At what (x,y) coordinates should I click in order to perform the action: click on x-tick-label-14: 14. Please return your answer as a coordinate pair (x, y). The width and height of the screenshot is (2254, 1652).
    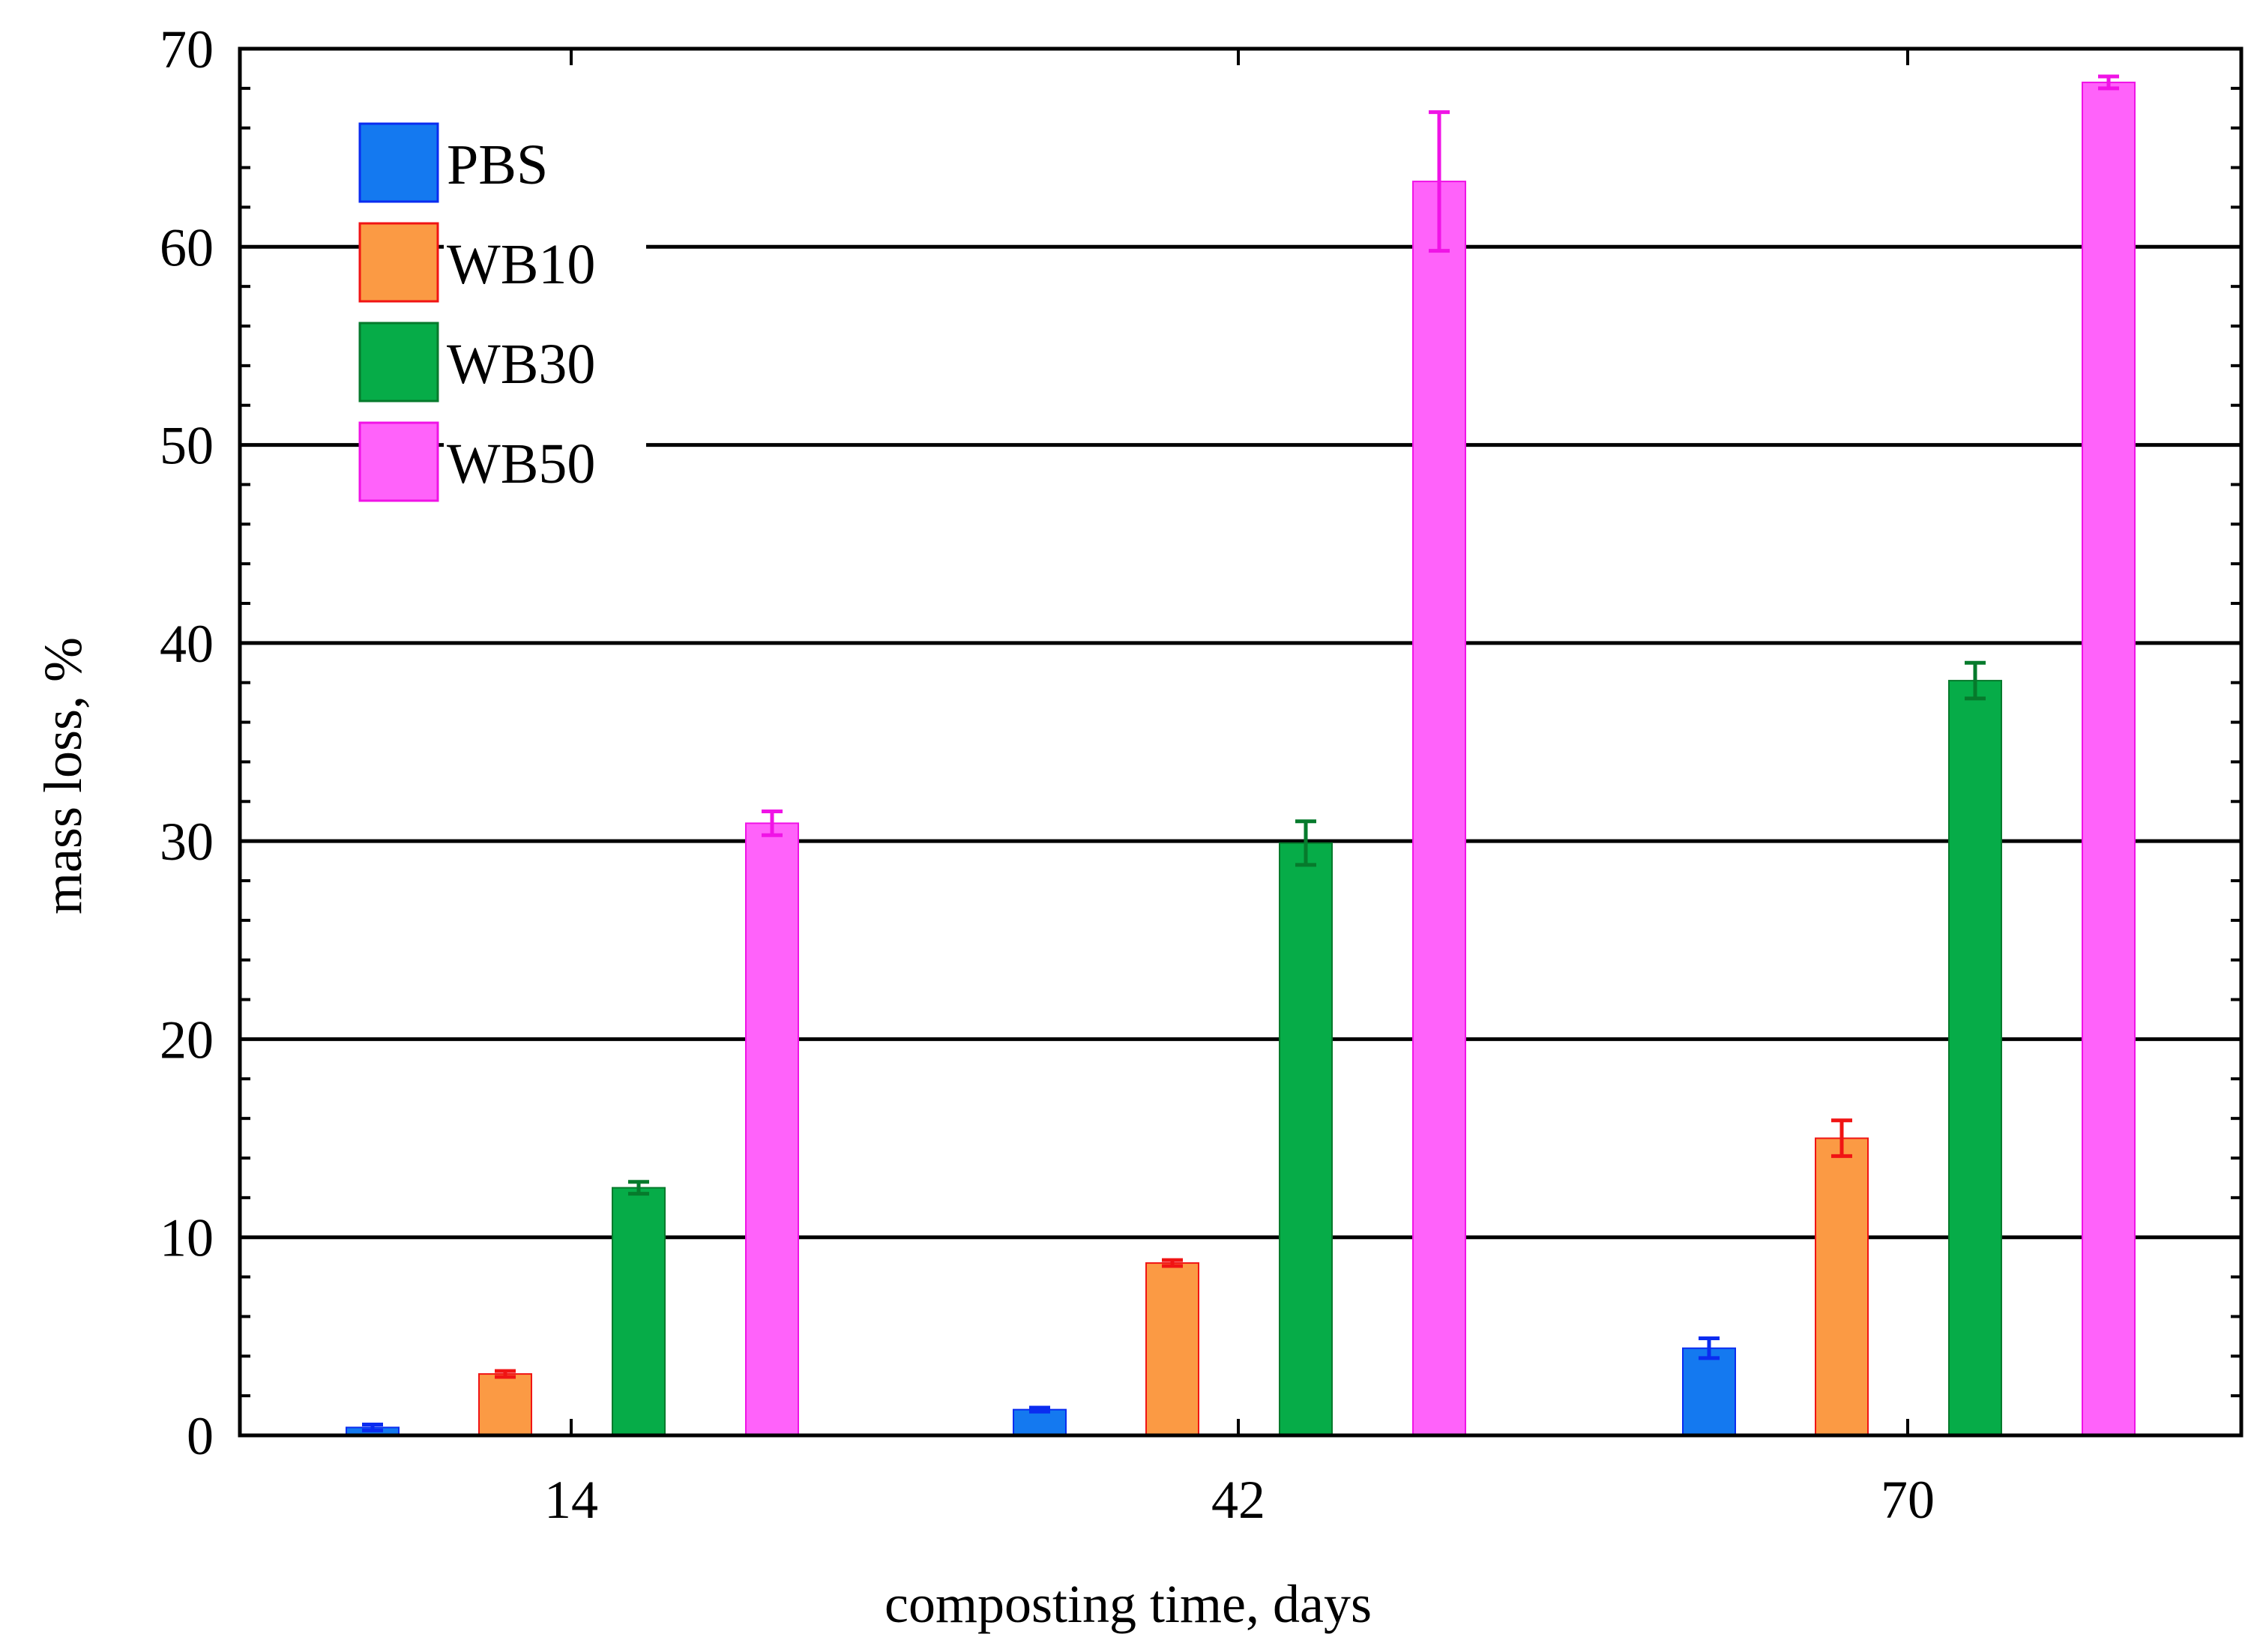
    Looking at the image, I should click on (571, 1500).